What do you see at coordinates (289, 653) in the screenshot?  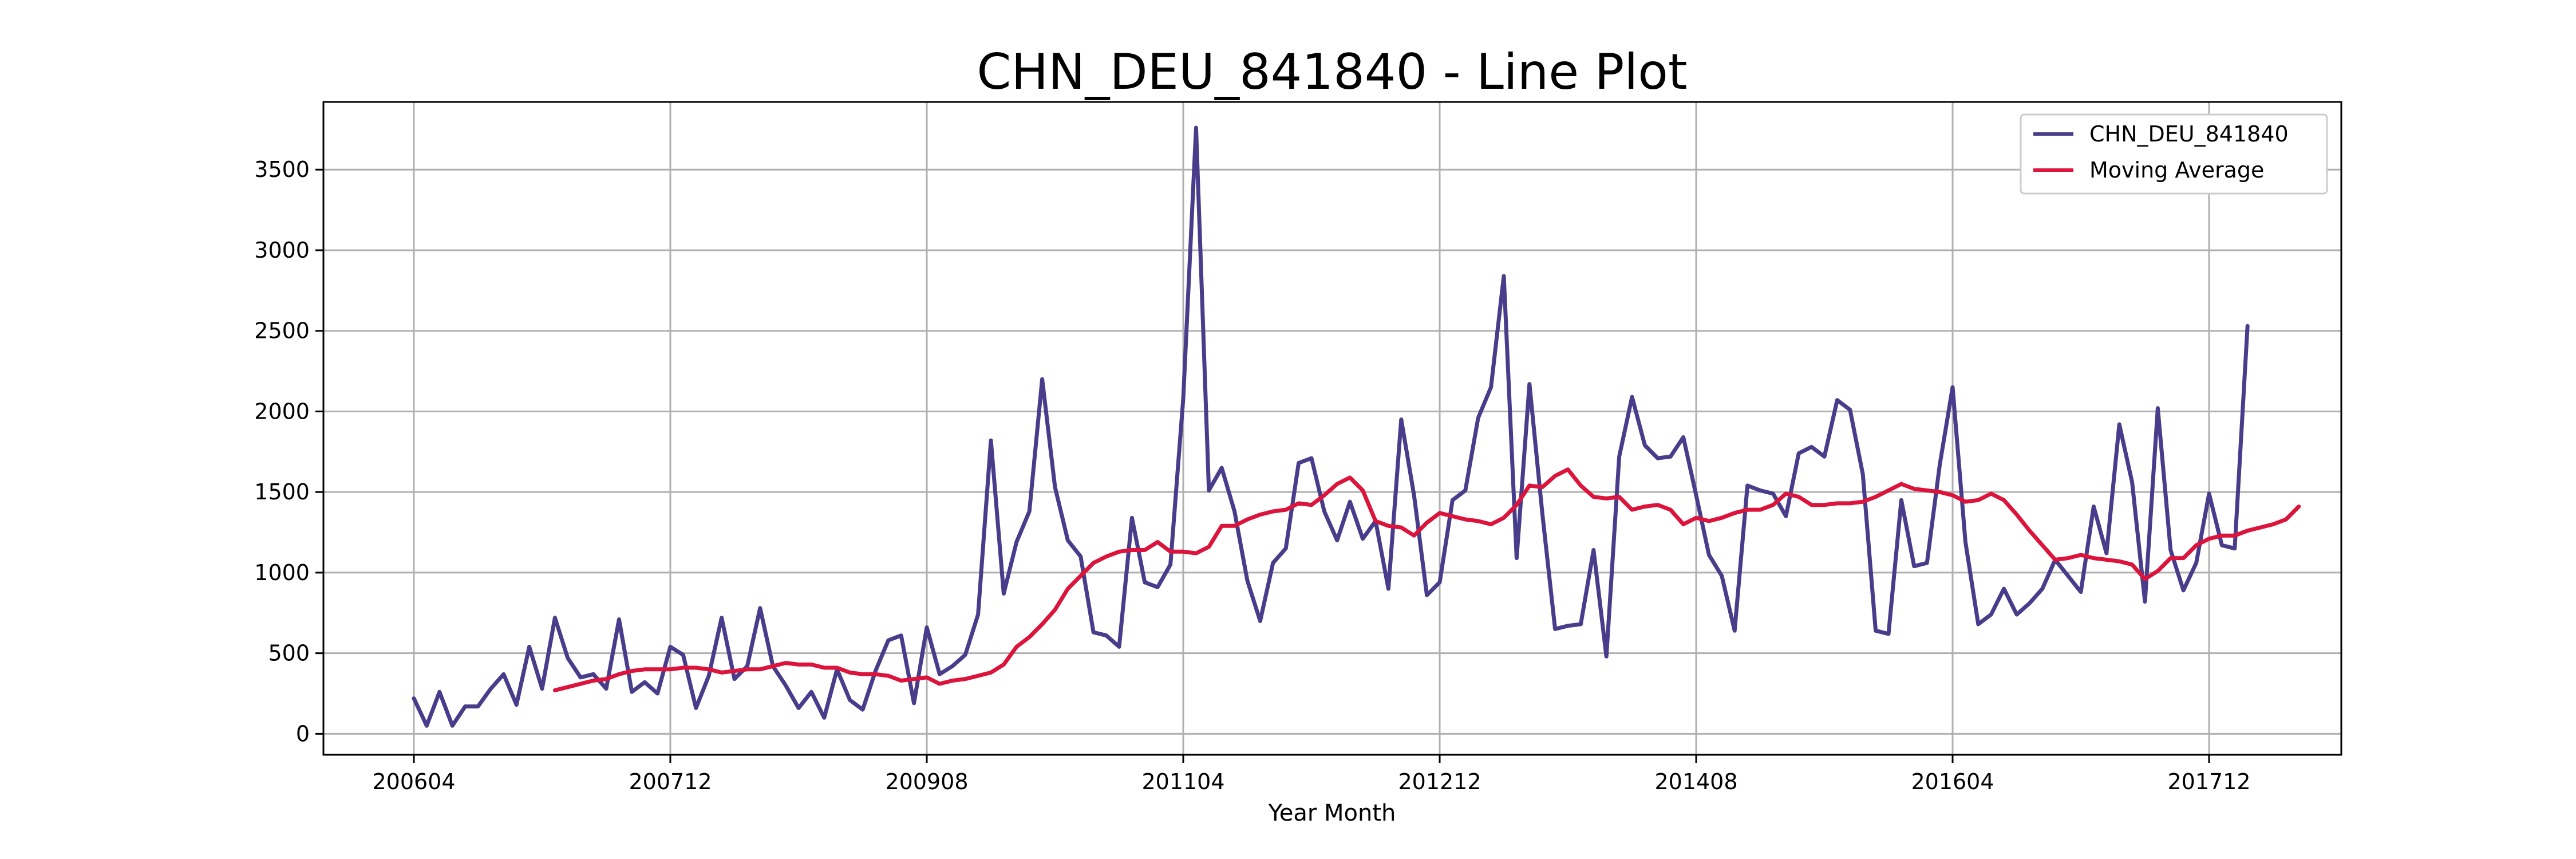 I see `y-tick-label: 500` at bounding box center [289, 653].